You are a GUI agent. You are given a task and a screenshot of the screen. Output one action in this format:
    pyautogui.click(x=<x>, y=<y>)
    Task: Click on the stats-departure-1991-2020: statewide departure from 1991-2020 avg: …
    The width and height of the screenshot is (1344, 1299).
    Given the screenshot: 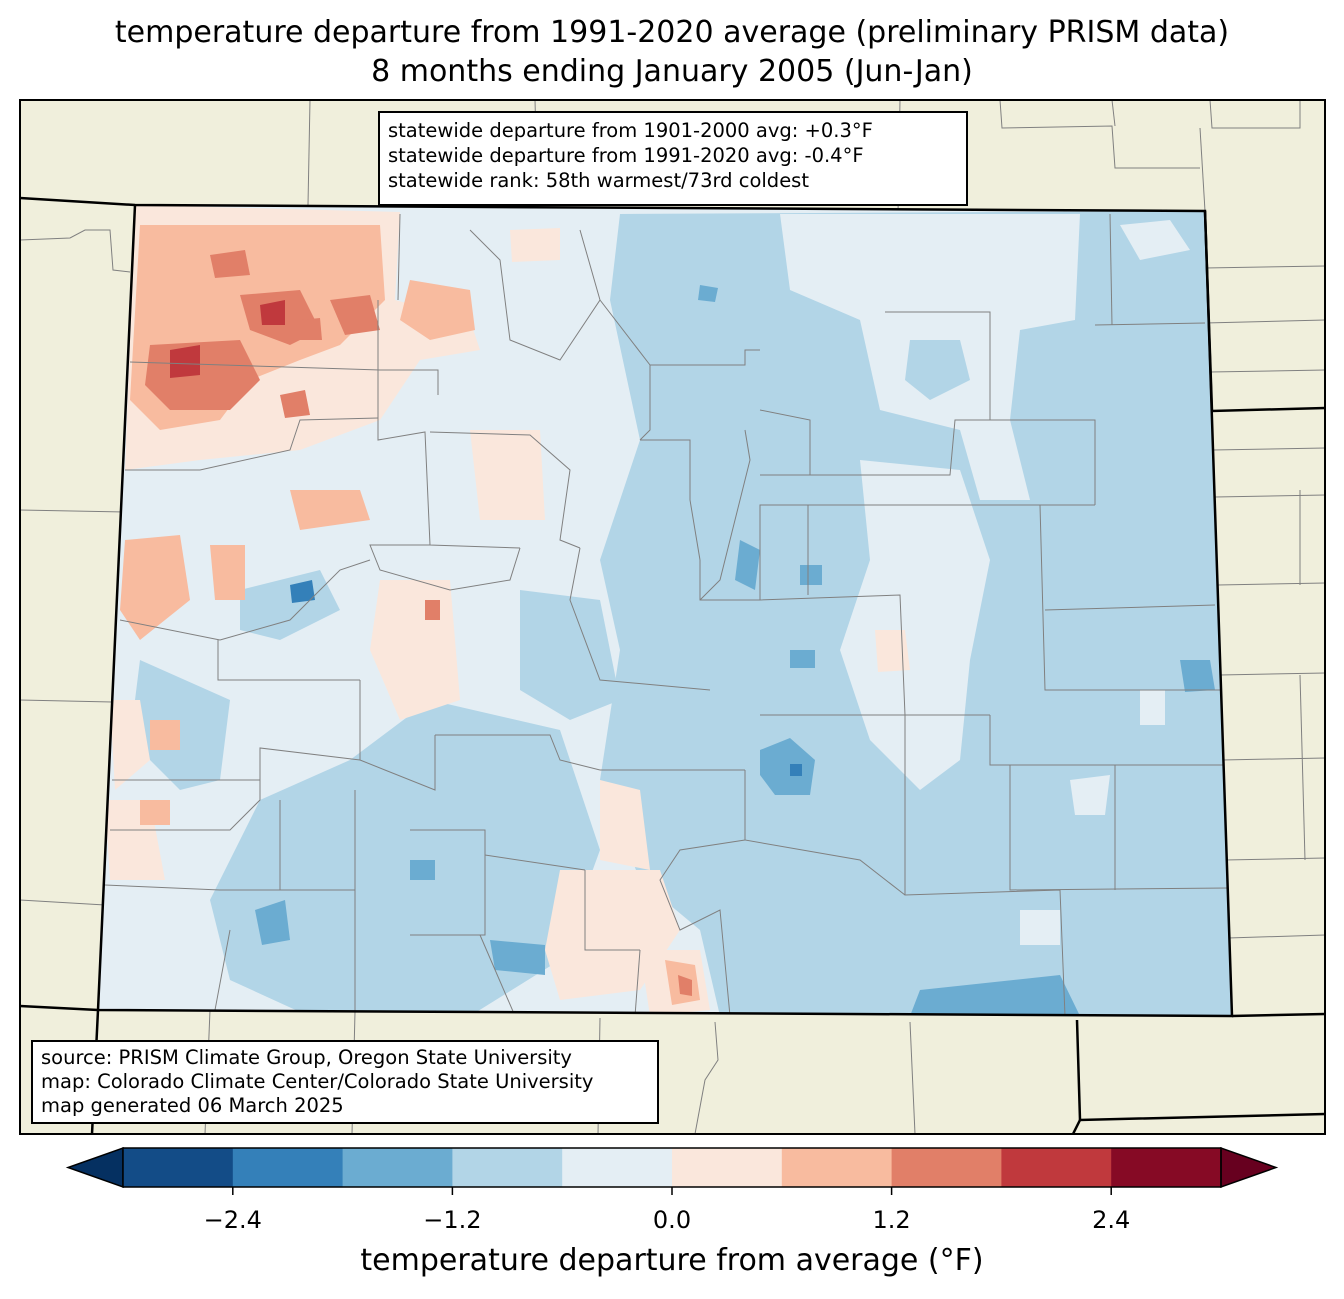 What is the action you would take?
    pyautogui.click(x=626, y=155)
    